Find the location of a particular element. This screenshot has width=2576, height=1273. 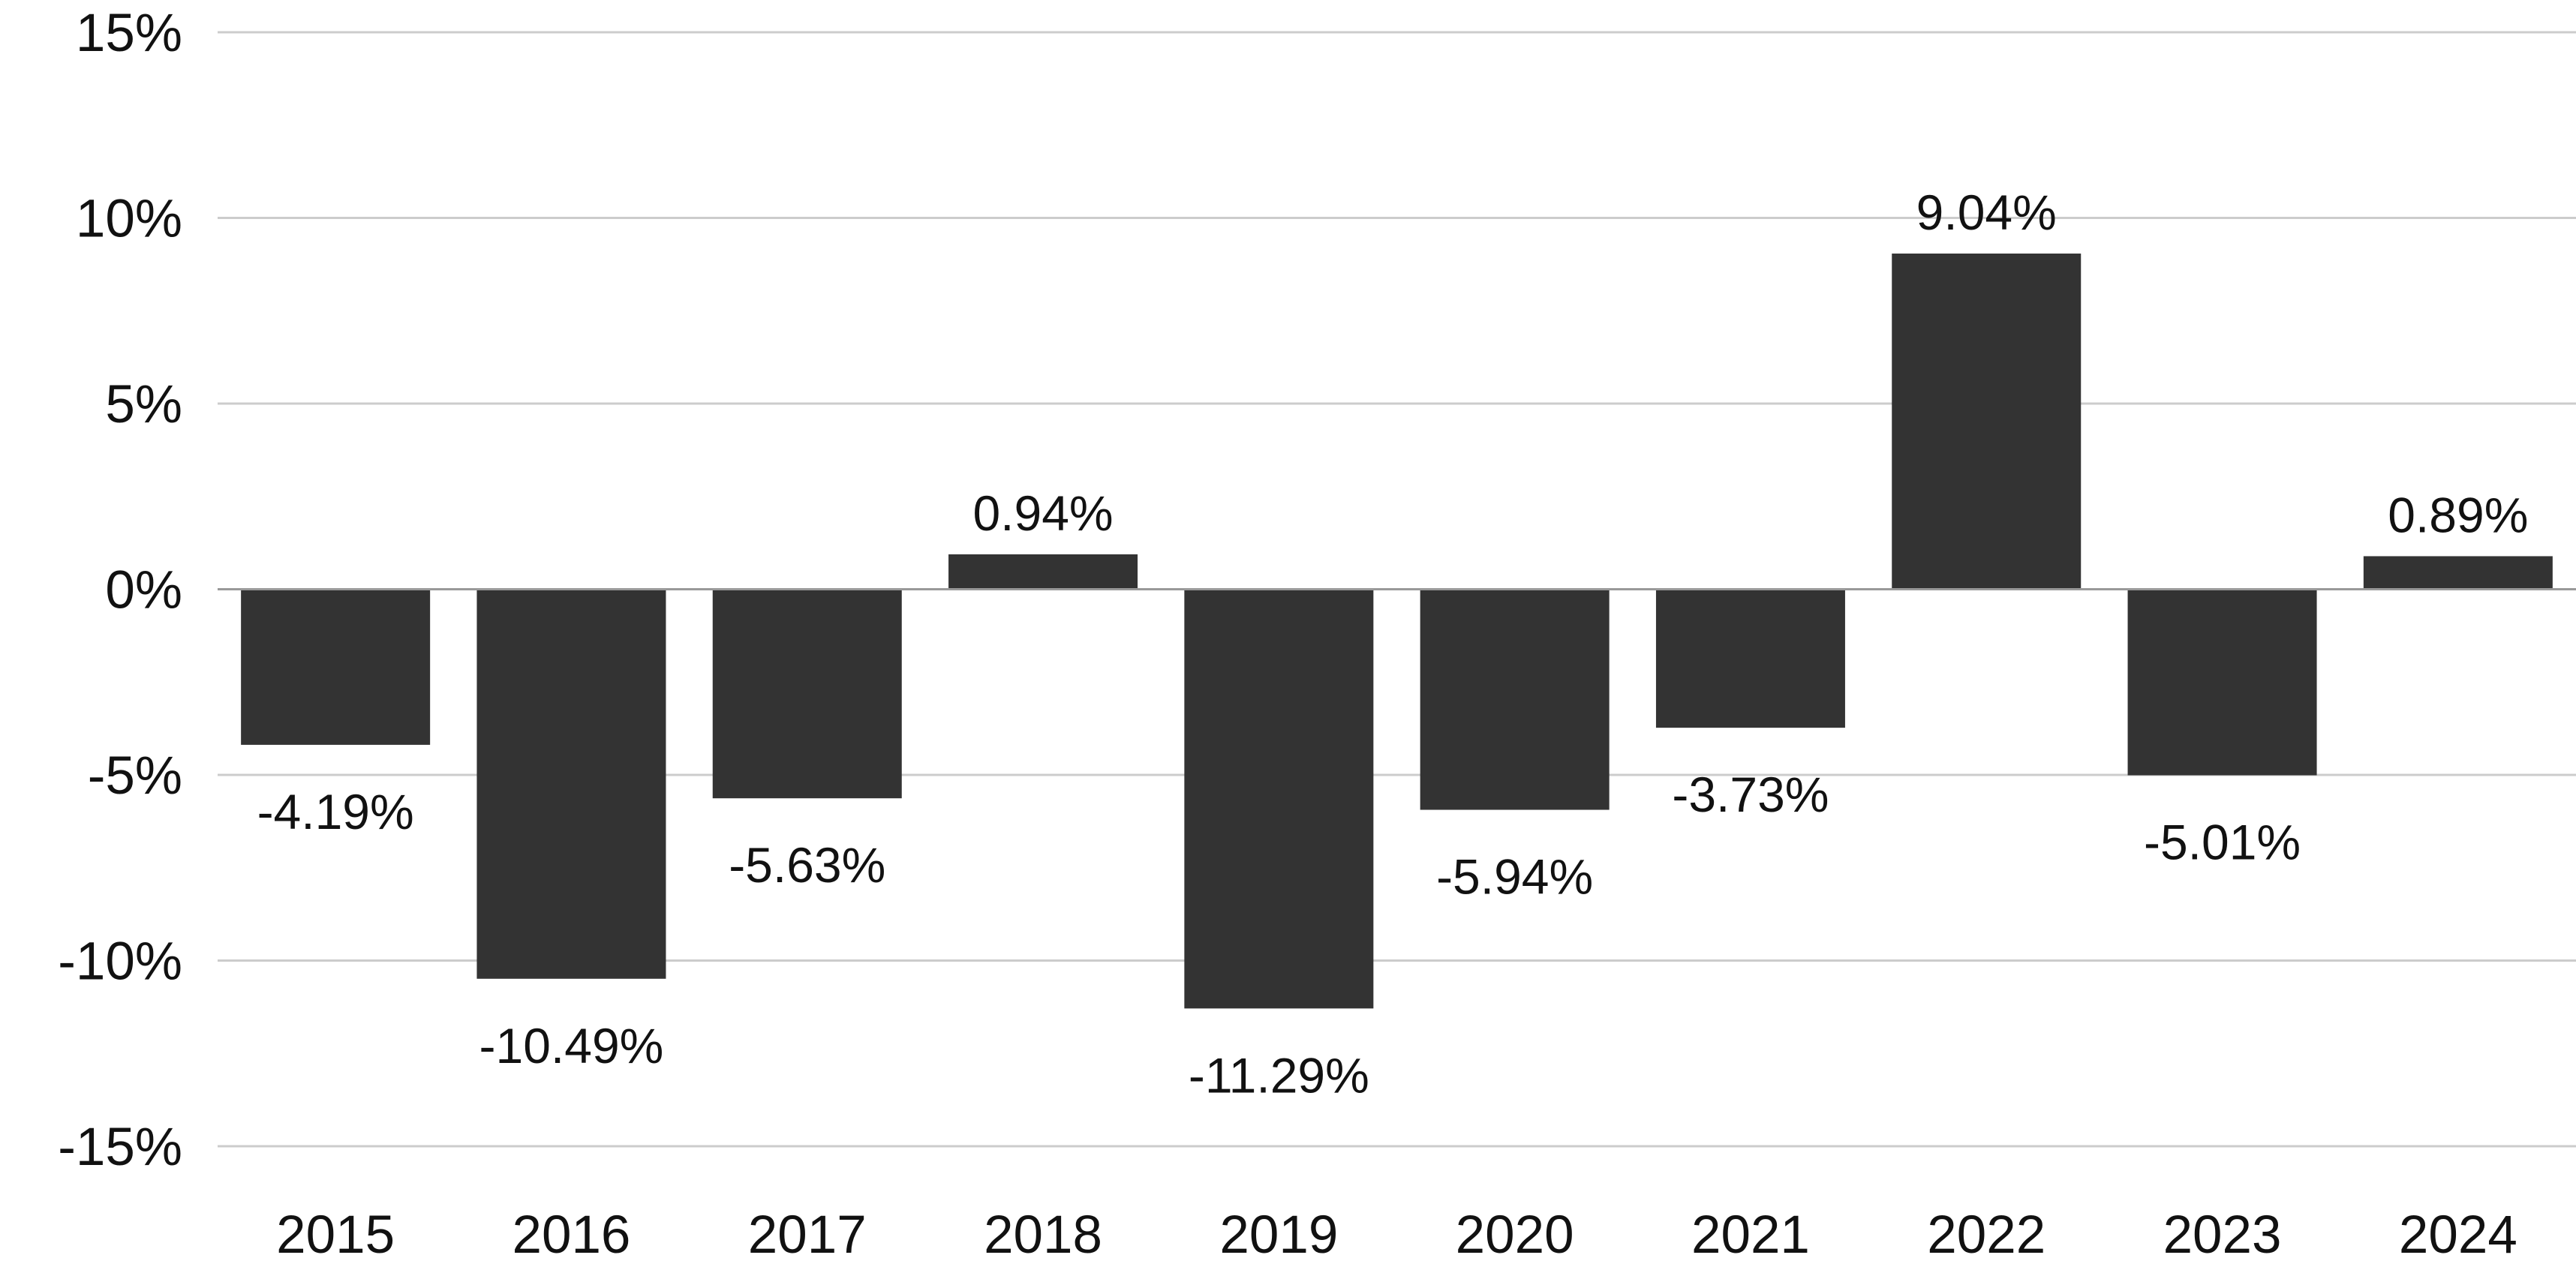

bar-2022 is located at coordinates (1987, 422).